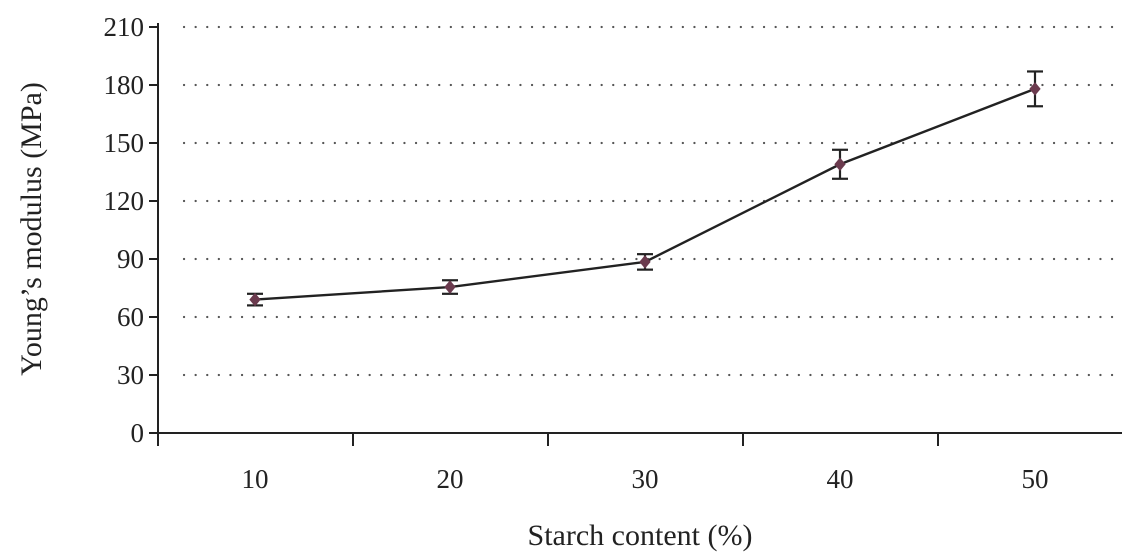 This screenshot has width=1122, height=553. What do you see at coordinates (124, 85) in the screenshot?
I see `y-tick-label-180: 180` at bounding box center [124, 85].